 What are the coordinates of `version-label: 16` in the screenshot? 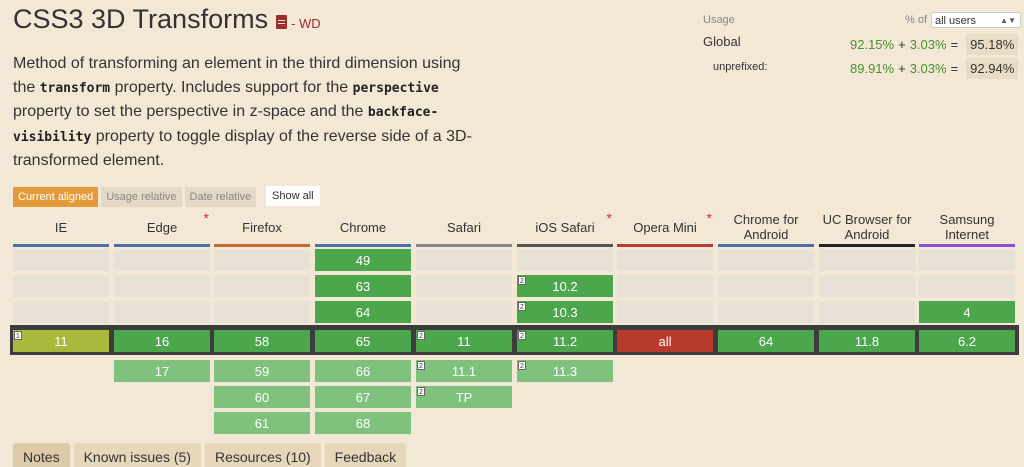 It's located at (162, 341).